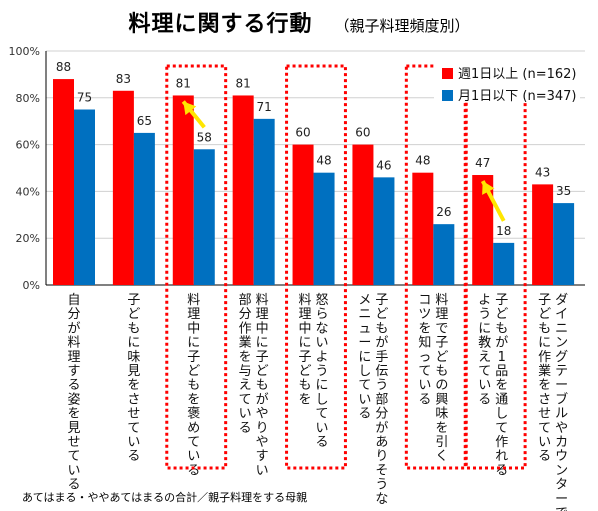 The height and width of the screenshot is (511, 598). What do you see at coordinates (314, 371) in the screenshot?
I see `category-label: 怒らないようにしている料理中に子どもを` at bounding box center [314, 371].